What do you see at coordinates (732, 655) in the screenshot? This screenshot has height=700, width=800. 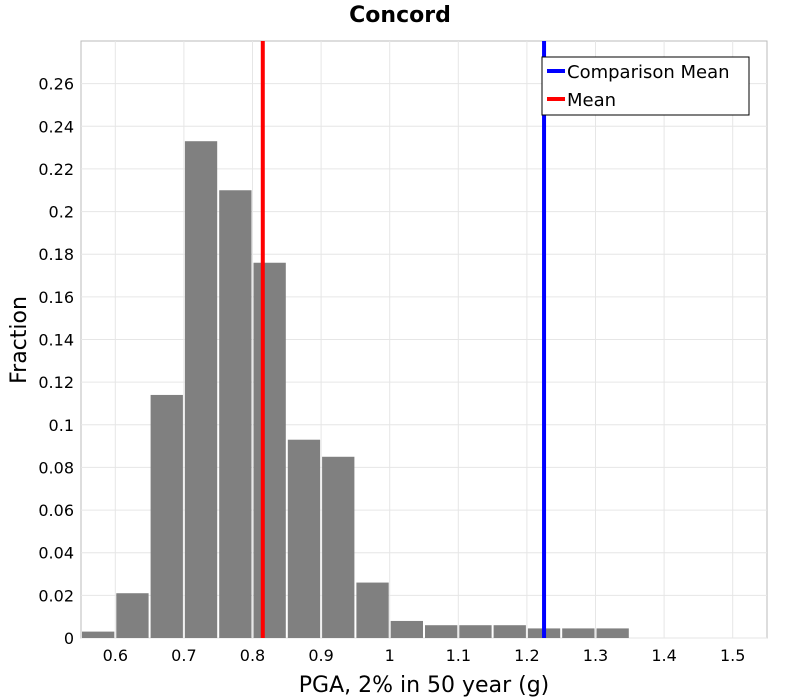 I see `x-tick-label: 1.5` at bounding box center [732, 655].